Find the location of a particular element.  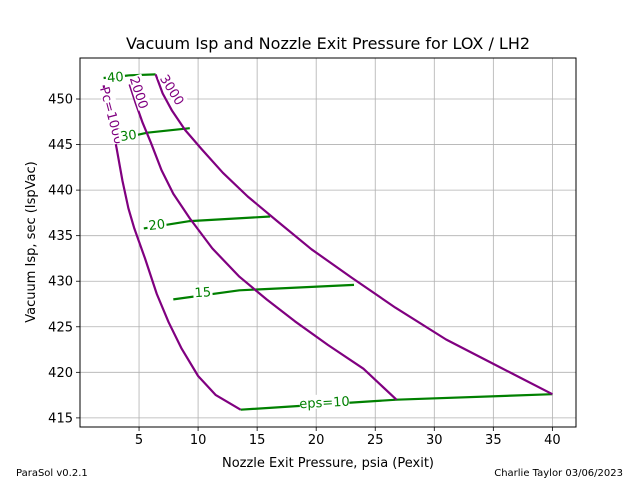

series-label: 40 is located at coordinates (116, 78).